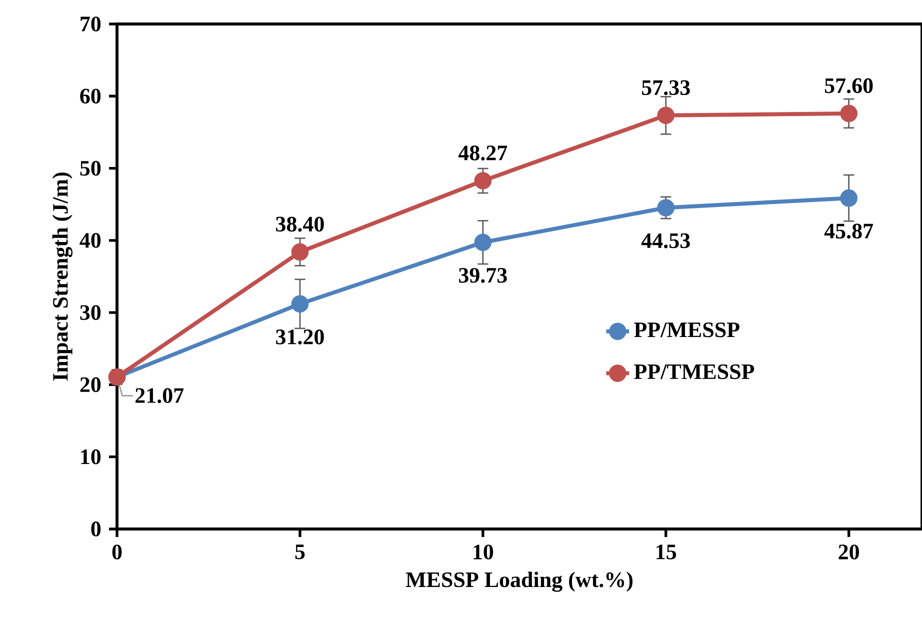 The width and height of the screenshot is (922, 627). Describe the element at coordinates (62, 276) in the screenshot. I see `y-axis-title: Impact Strength (J/m)` at that location.